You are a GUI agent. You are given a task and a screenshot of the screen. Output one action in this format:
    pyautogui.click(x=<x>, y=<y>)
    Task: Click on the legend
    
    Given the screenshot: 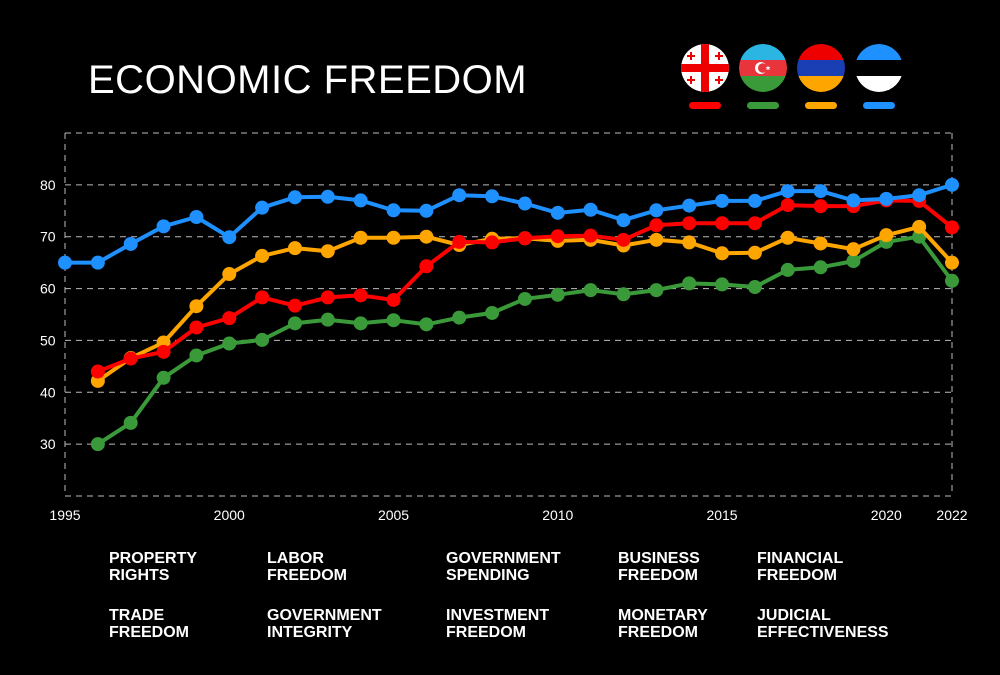 What is the action you would take?
    pyautogui.click(x=792, y=76)
    